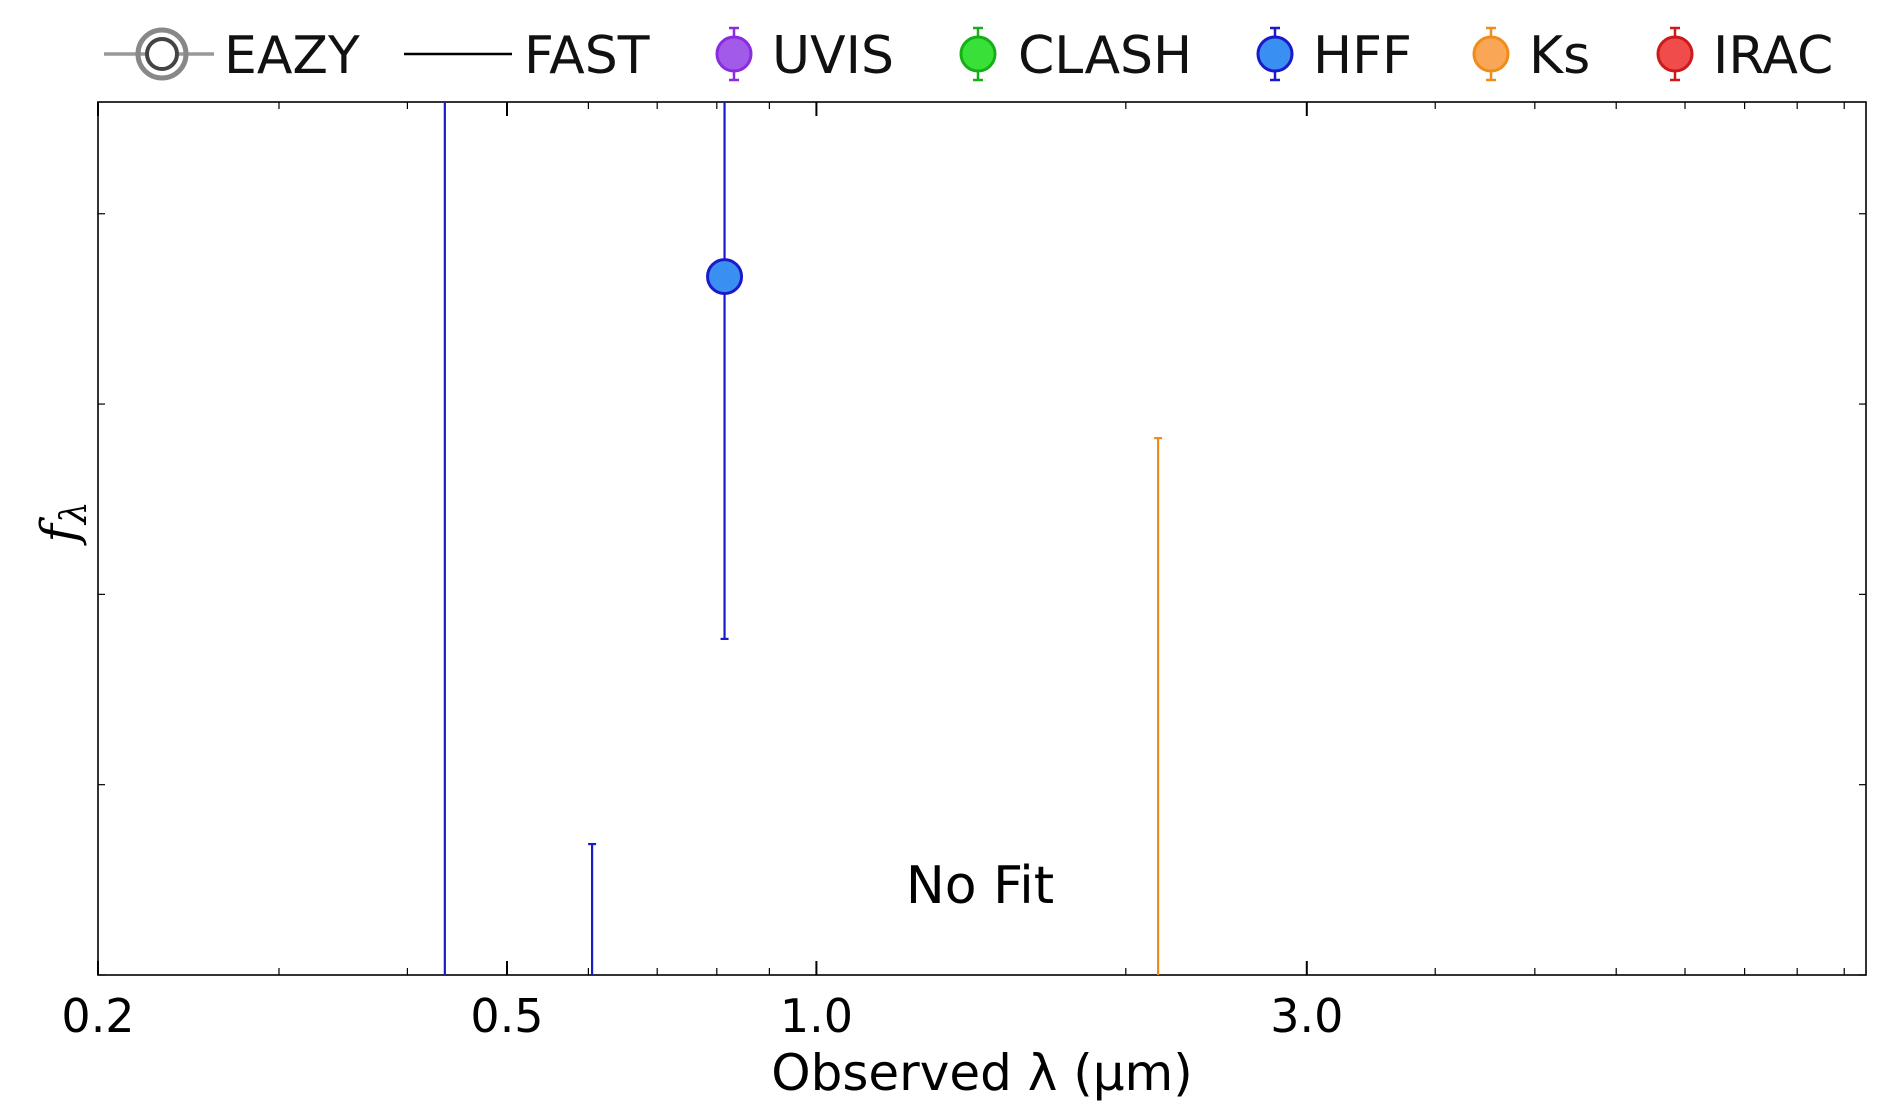 This screenshot has width=1890, height=1110. Describe the element at coordinates (1306, 1016) in the screenshot. I see `x-tick-label: 3.0` at that location.